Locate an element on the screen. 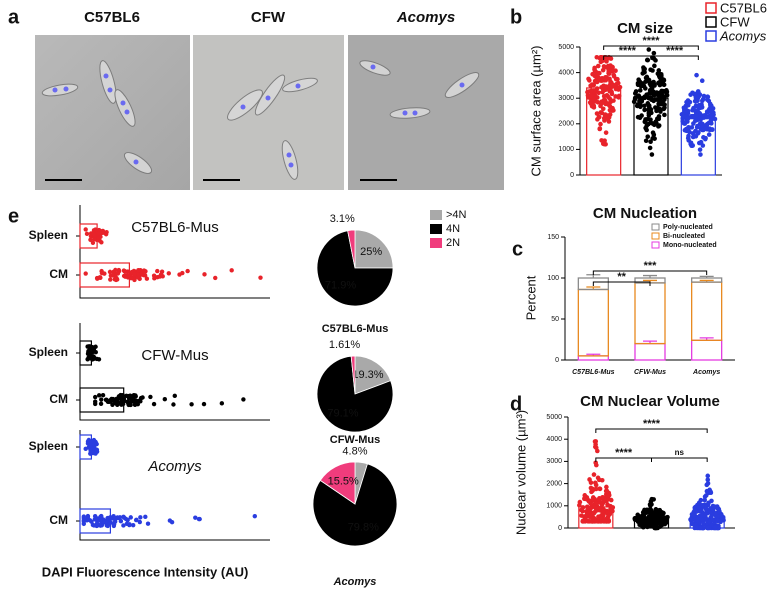  y-tick-label: 100 is located at coordinates (553, 278).